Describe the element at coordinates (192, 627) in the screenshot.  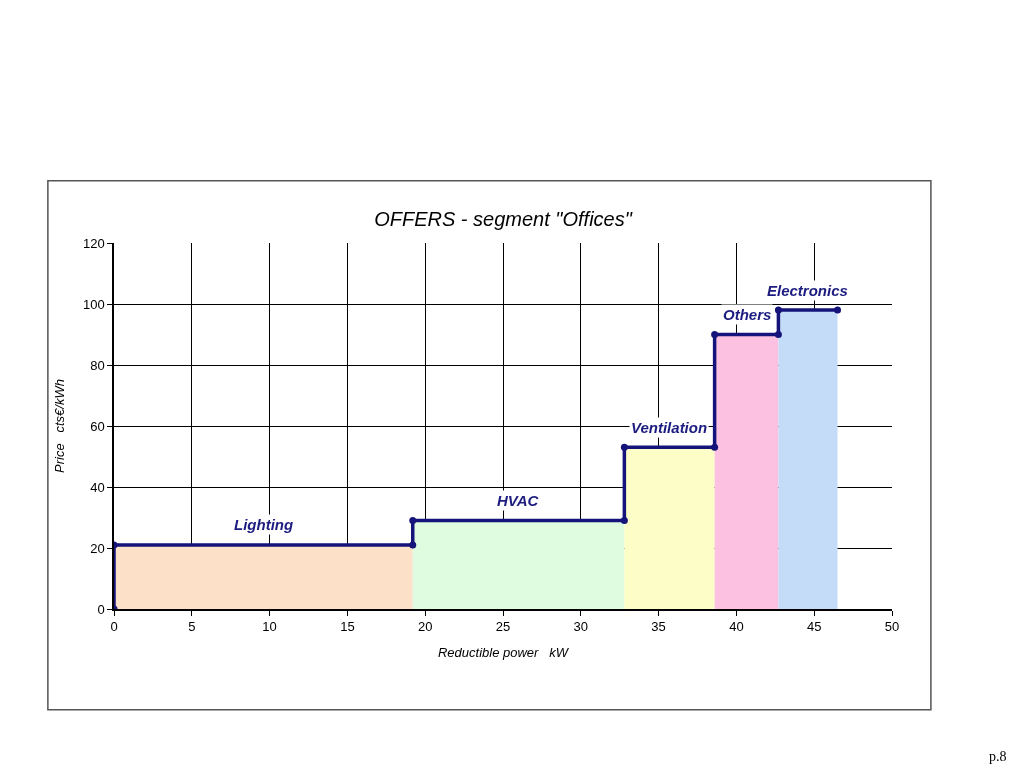
I see `x-tick-label: 5` at that location.